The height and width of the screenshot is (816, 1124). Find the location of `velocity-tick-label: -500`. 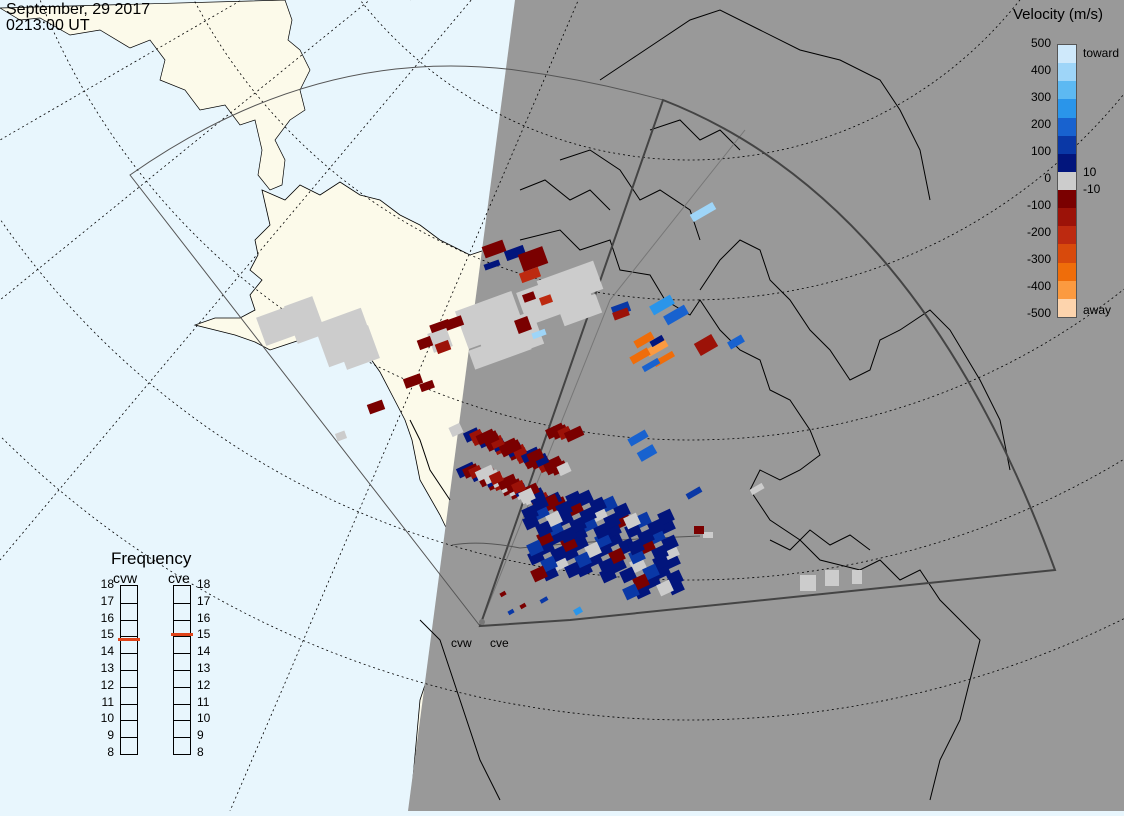

velocity-tick-label: -500 is located at coordinates (1038, 313).